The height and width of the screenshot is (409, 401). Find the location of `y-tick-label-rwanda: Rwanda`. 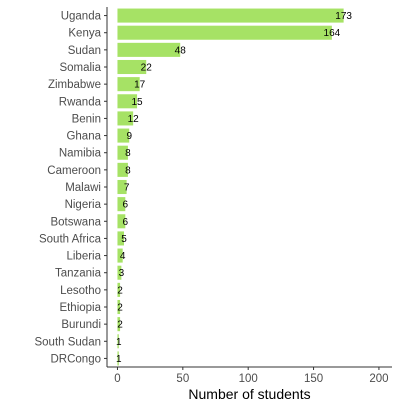

y-tick-label-rwanda: Rwanda is located at coordinates (80, 102).